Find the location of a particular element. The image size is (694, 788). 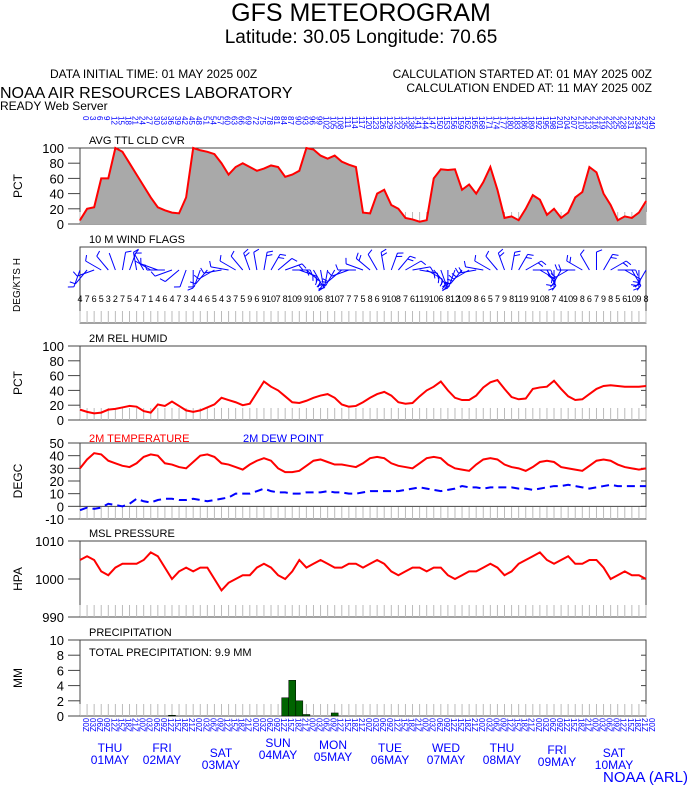

day-of-week-label: THU is located at coordinates (502, 748).